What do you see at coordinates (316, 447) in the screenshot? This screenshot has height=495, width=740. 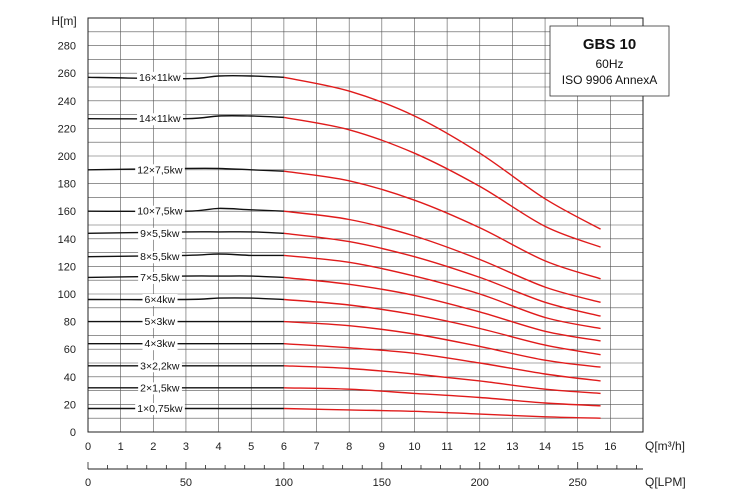 I see `x-tick-label: 7` at bounding box center [316, 447].